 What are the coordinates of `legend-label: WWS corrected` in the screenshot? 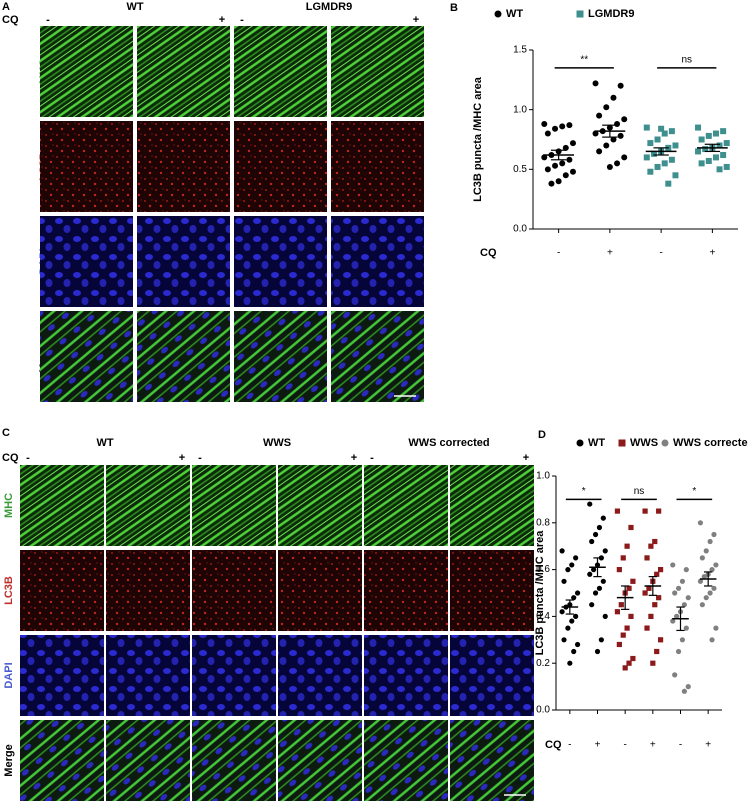 It's located at (710, 443).